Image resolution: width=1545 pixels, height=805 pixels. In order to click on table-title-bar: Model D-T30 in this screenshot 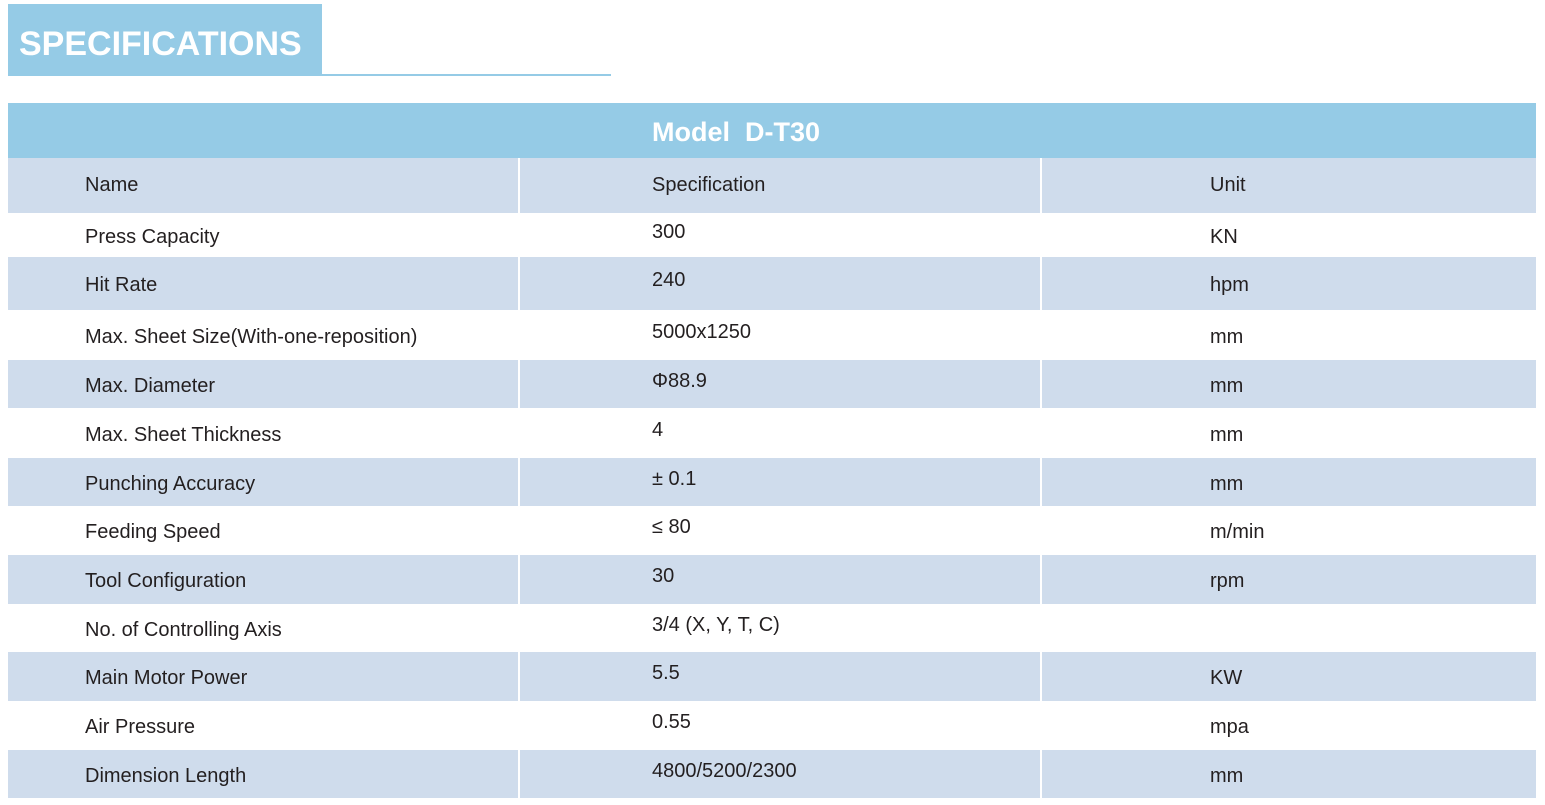, I will do `click(772, 130)`.